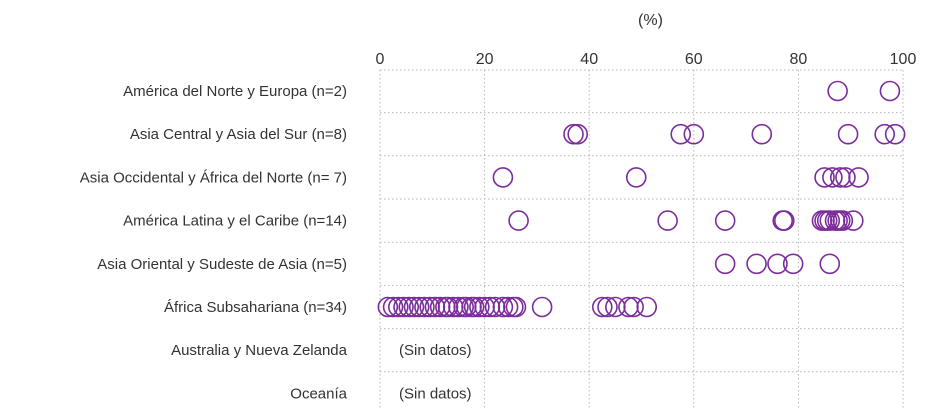  Describe the element at coordinates (650, 20) in the screenshot. I see `x-axis-unit-label: (%)` at that location.